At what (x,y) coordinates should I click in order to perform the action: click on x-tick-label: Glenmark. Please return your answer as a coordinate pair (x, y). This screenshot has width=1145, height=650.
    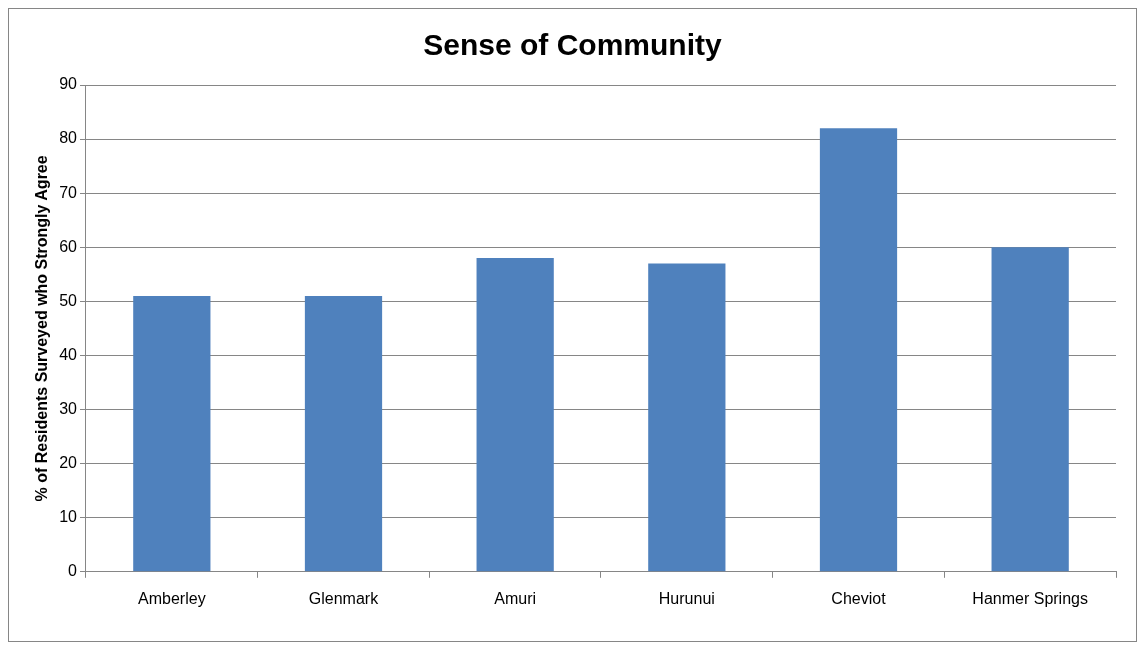
    Looking at the image, I should click on (344, 598).